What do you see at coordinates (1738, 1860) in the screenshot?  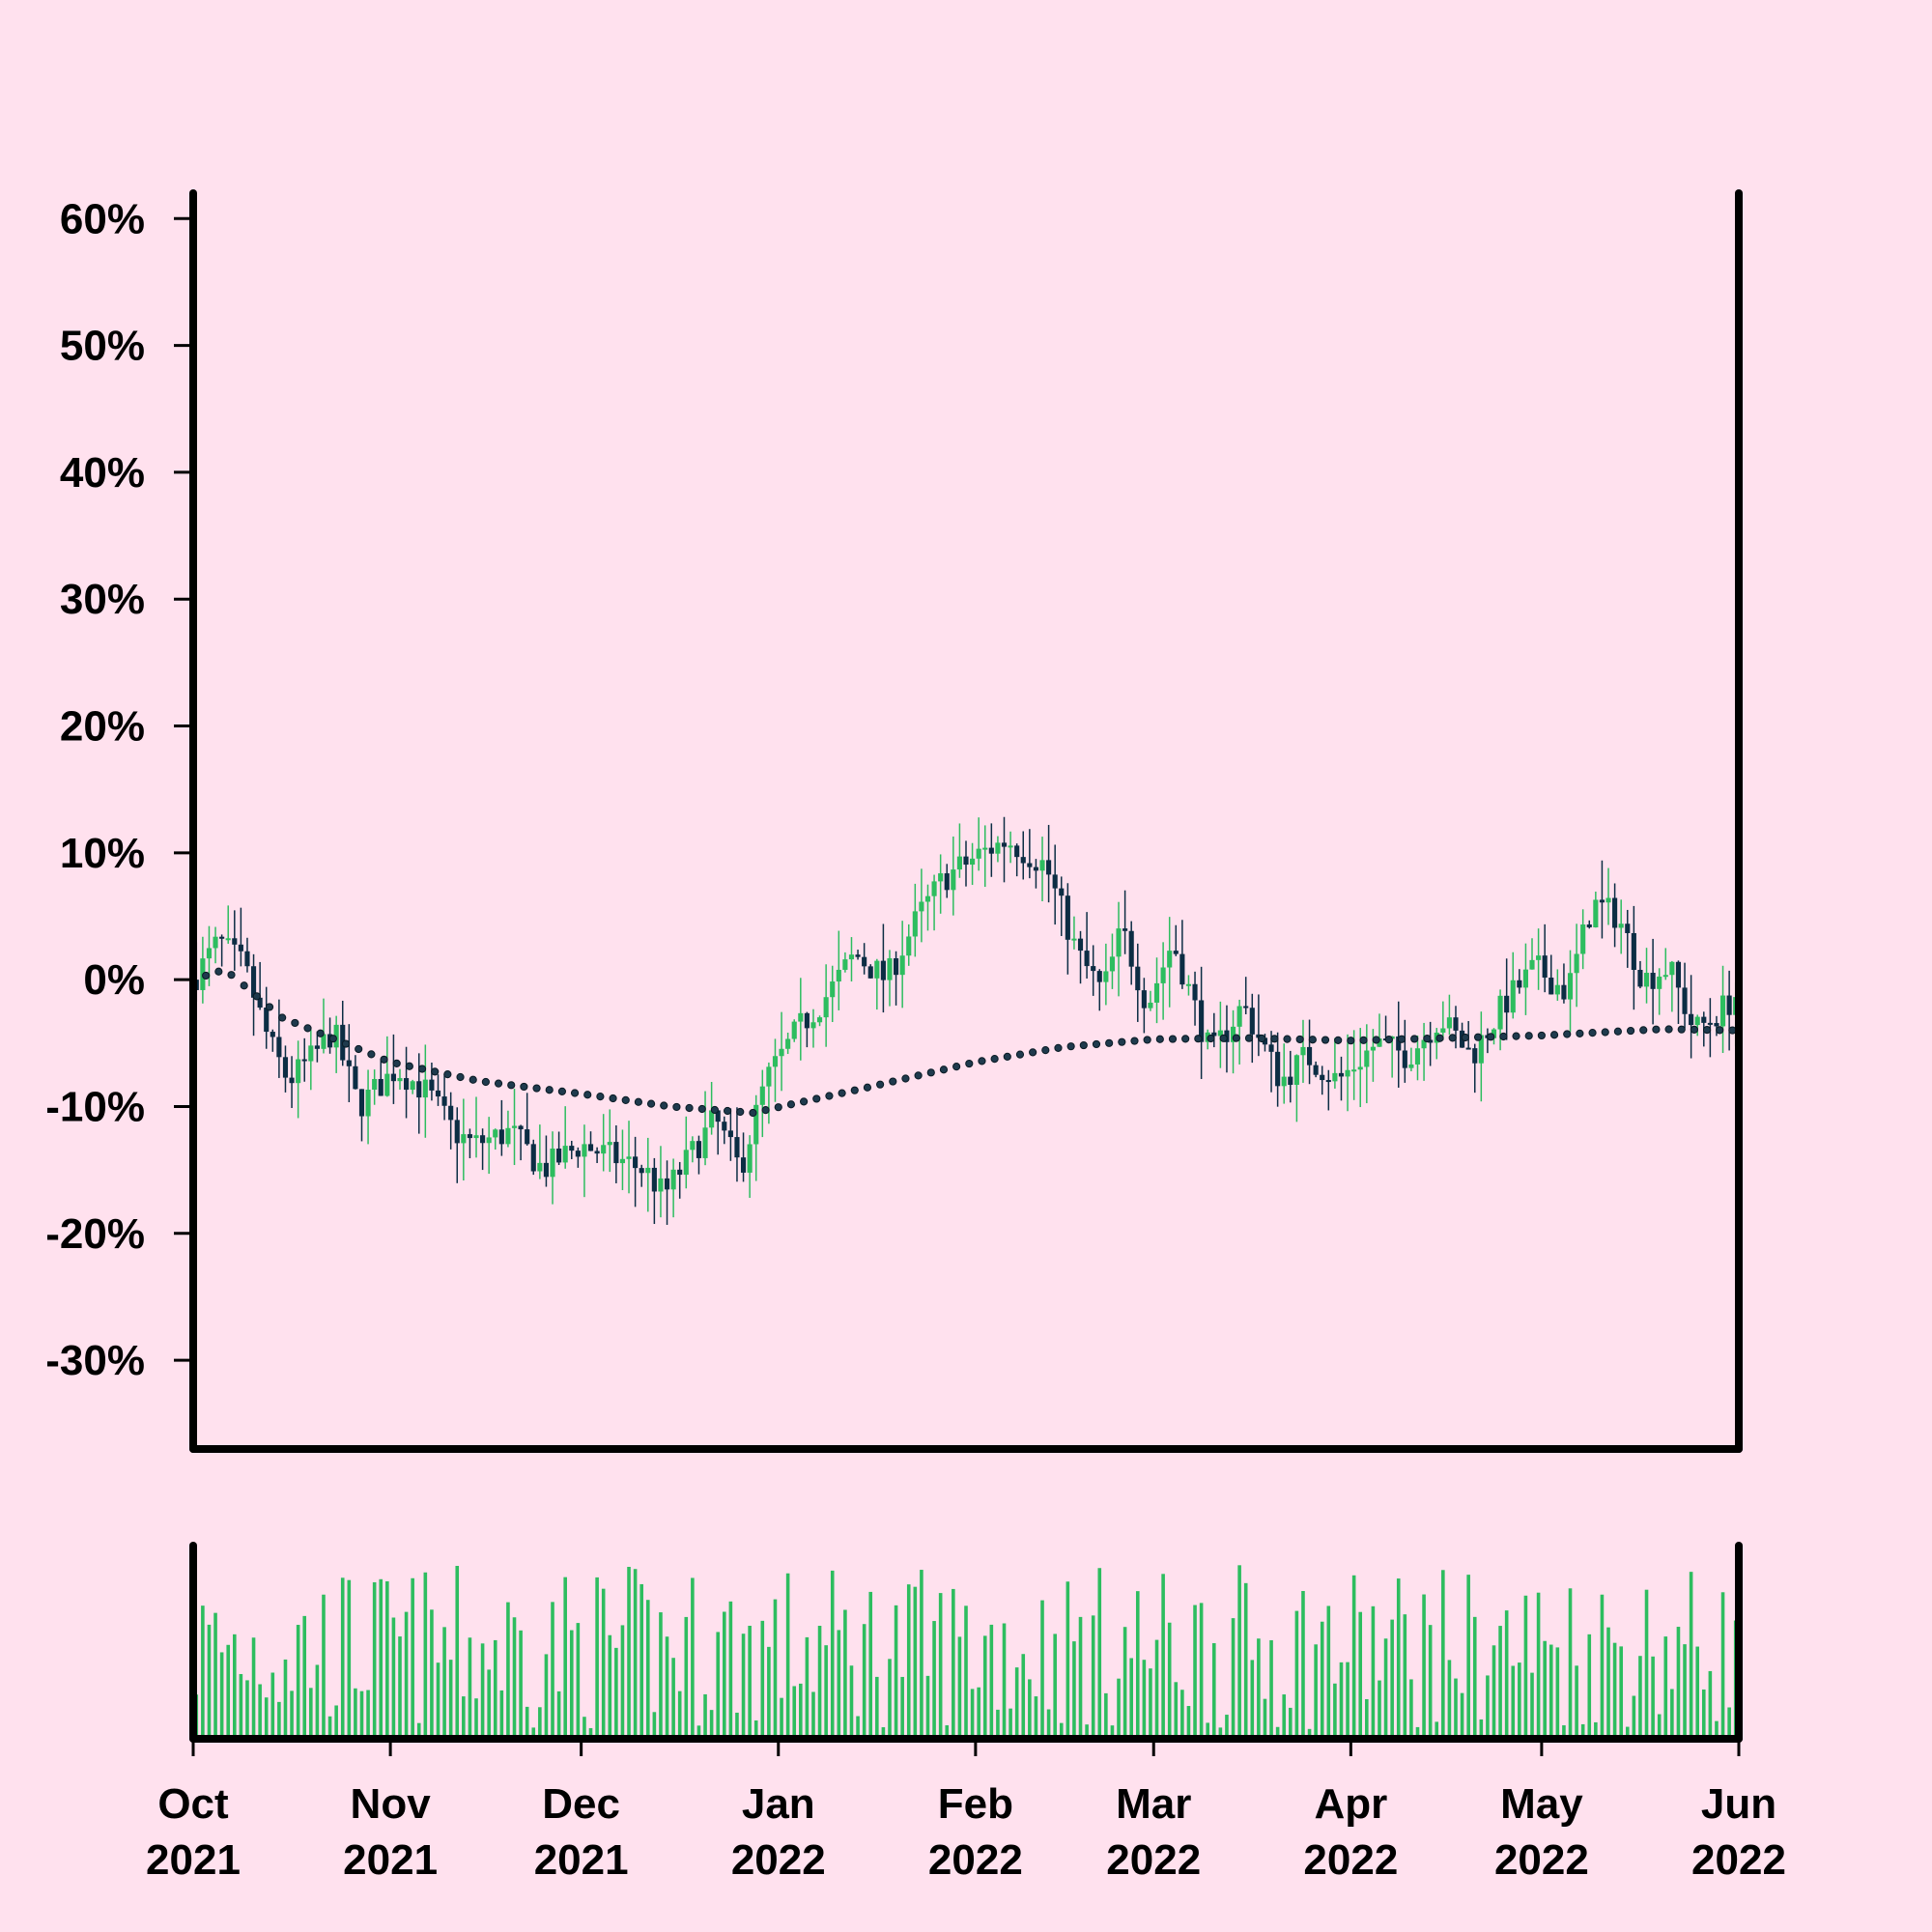 I see `x-tick-label-year: 2022` at bounding box center [1738, 1860].